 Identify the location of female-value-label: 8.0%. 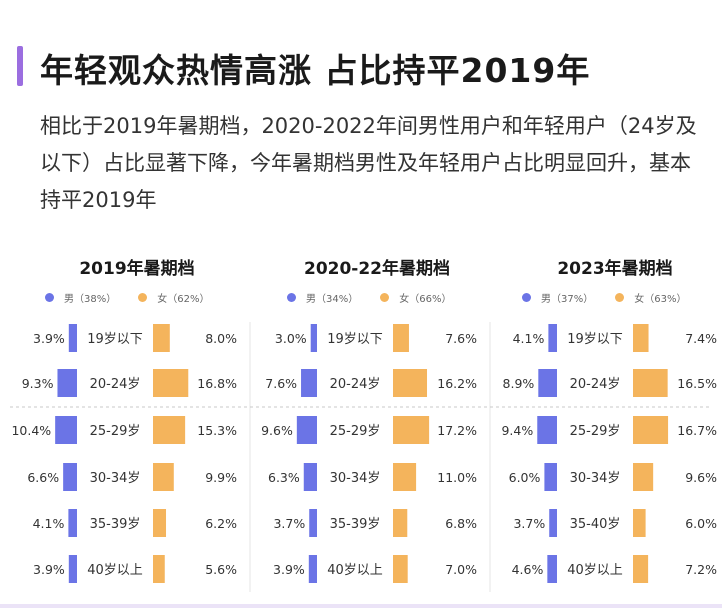
(221, 338).